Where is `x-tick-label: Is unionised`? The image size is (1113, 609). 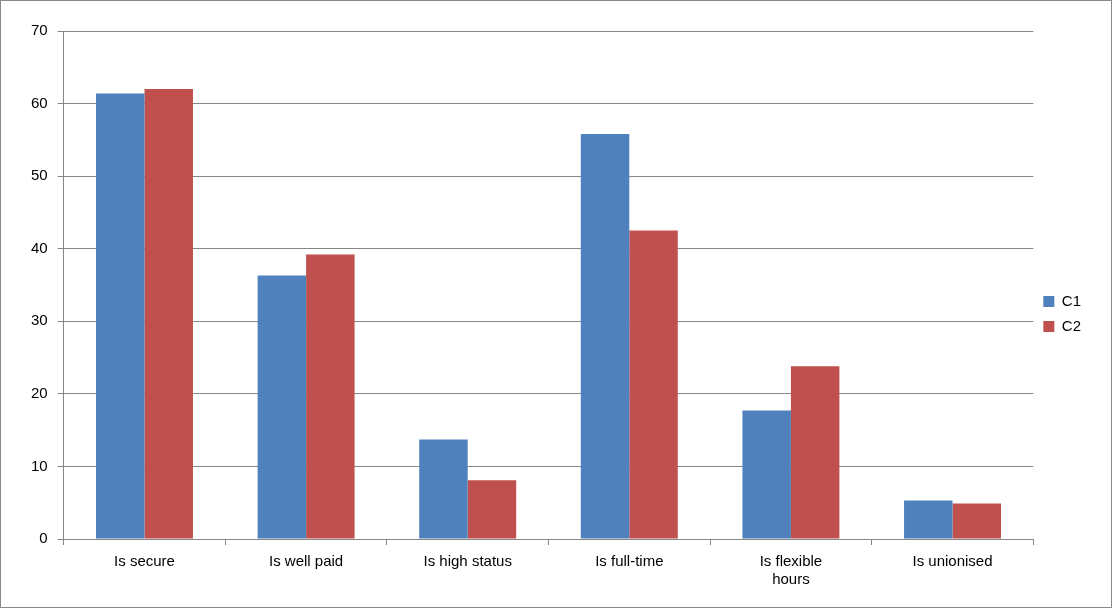
x-tick-label: Is unionised is located at coordinates (952, 561).